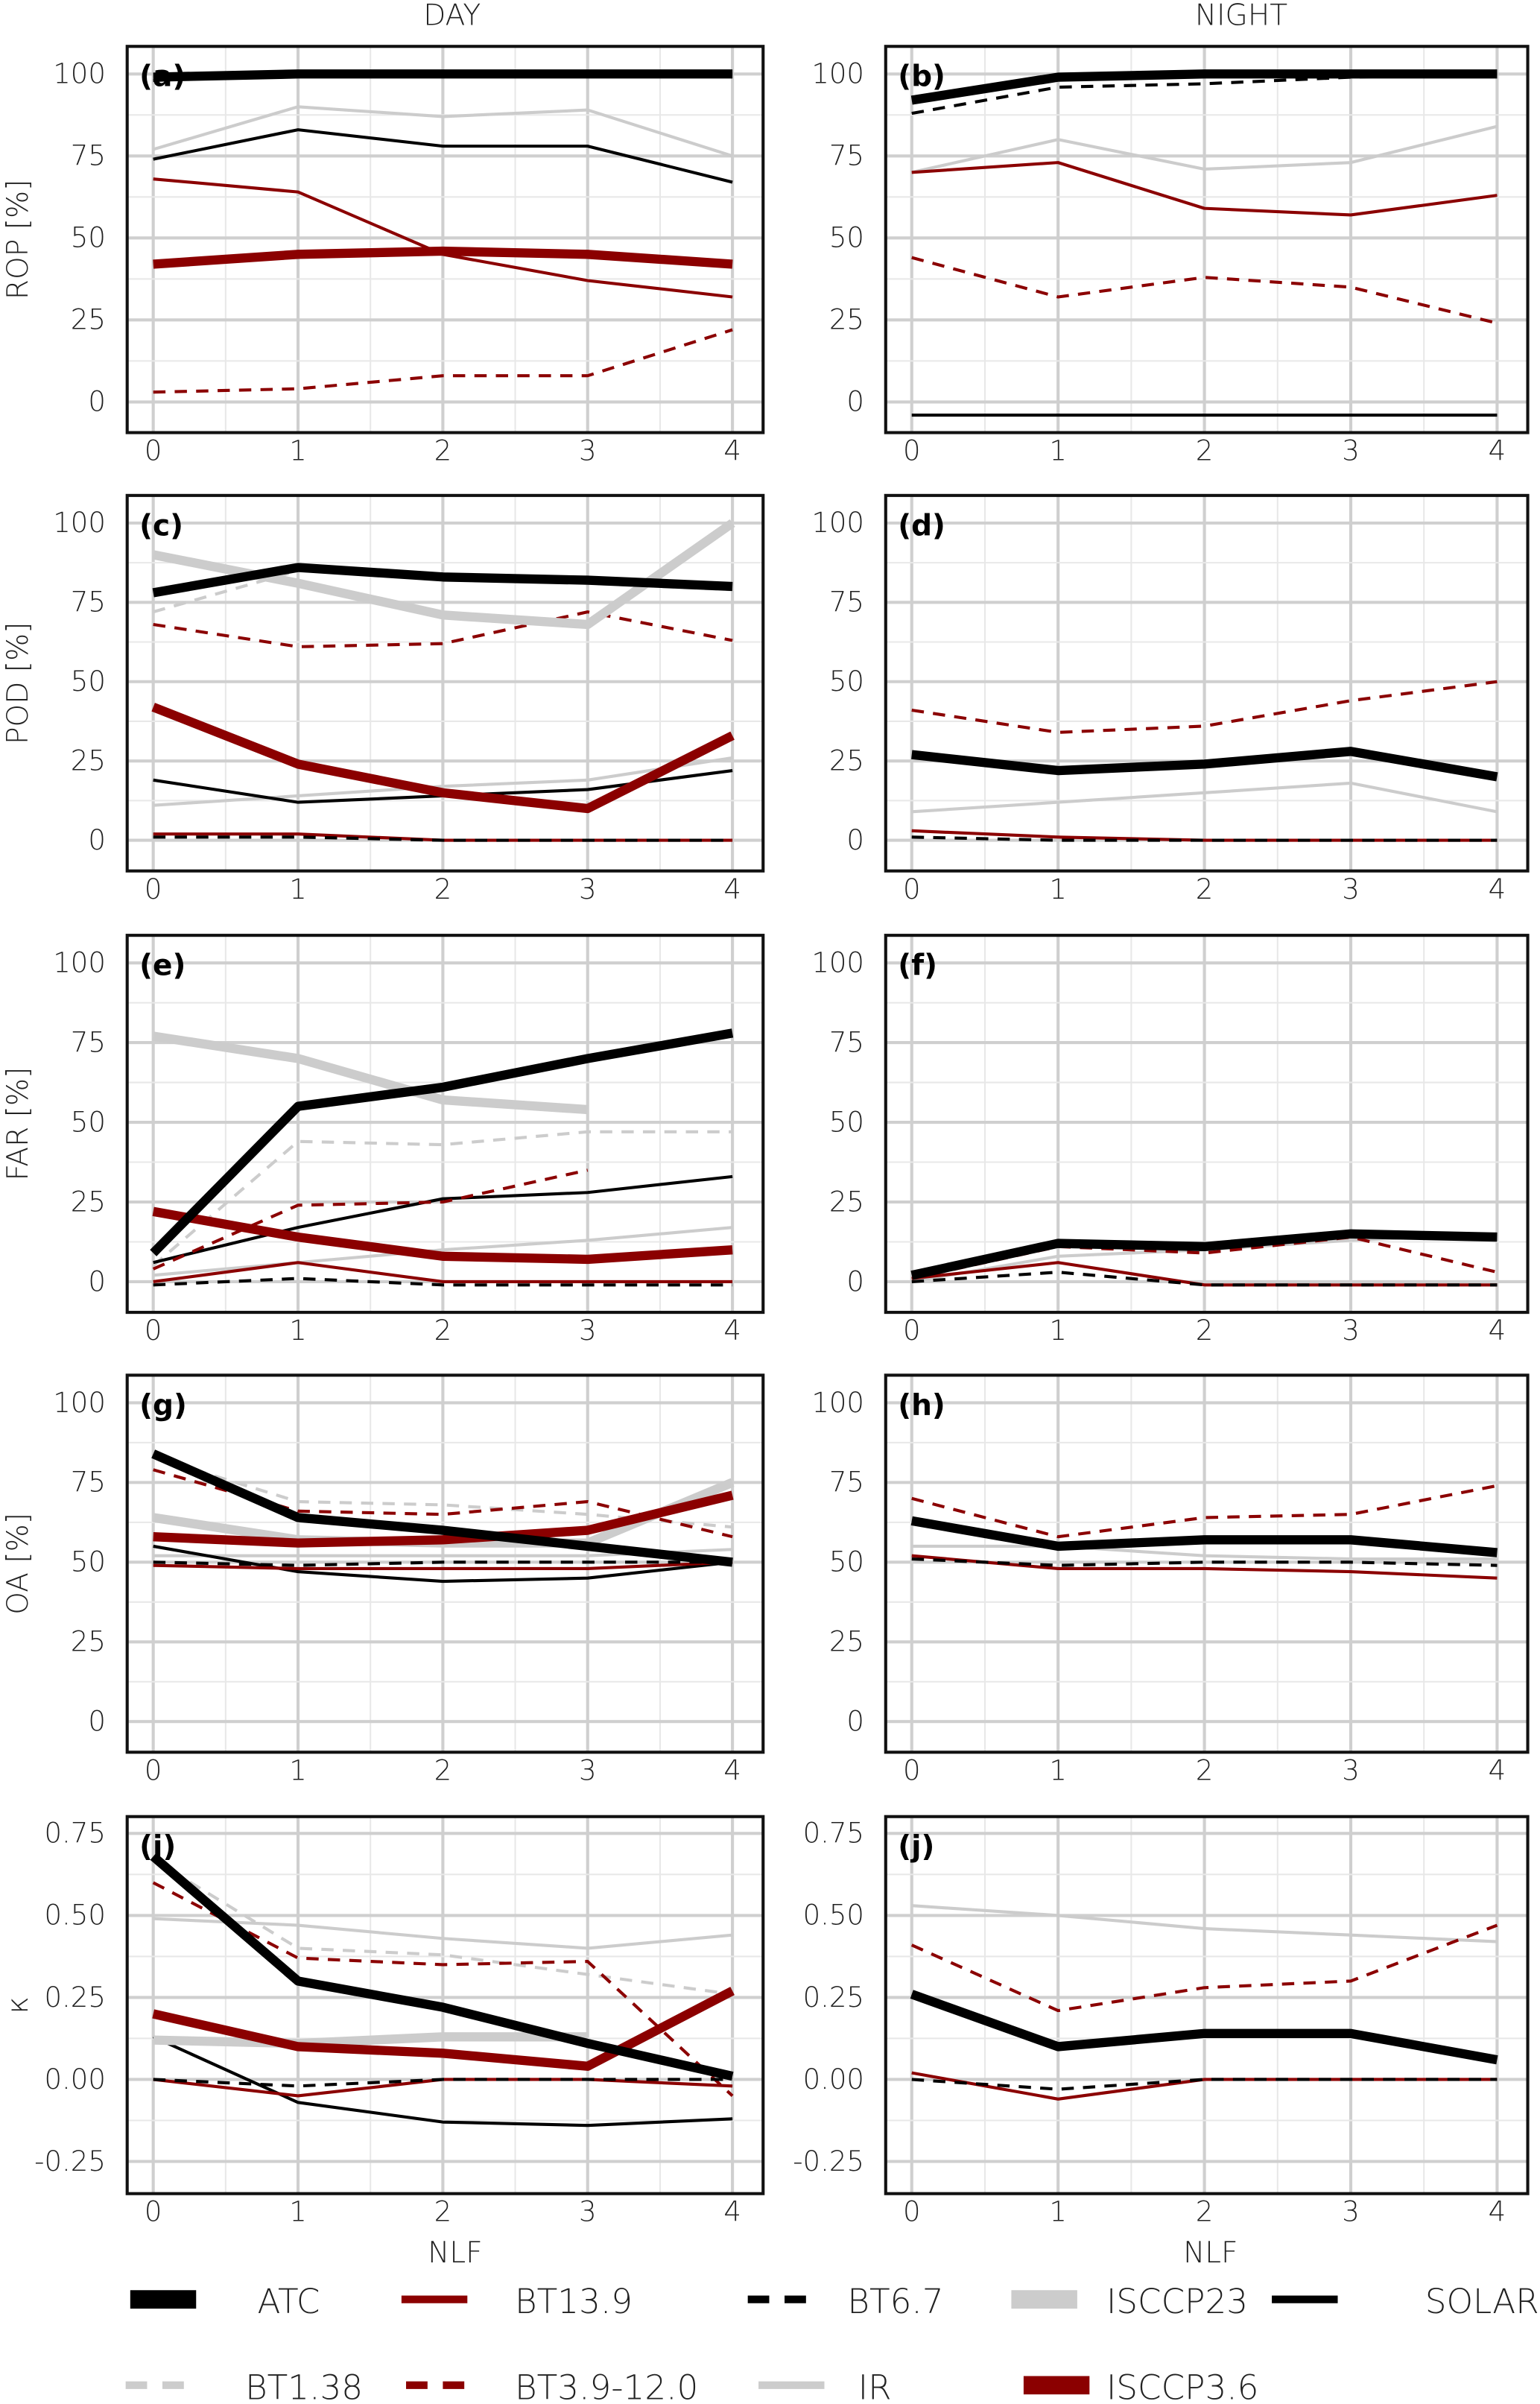  I want to click on panel-f: 0 1 2 3 4 0 25 50 75 100 (f), so click(1170, 1140).